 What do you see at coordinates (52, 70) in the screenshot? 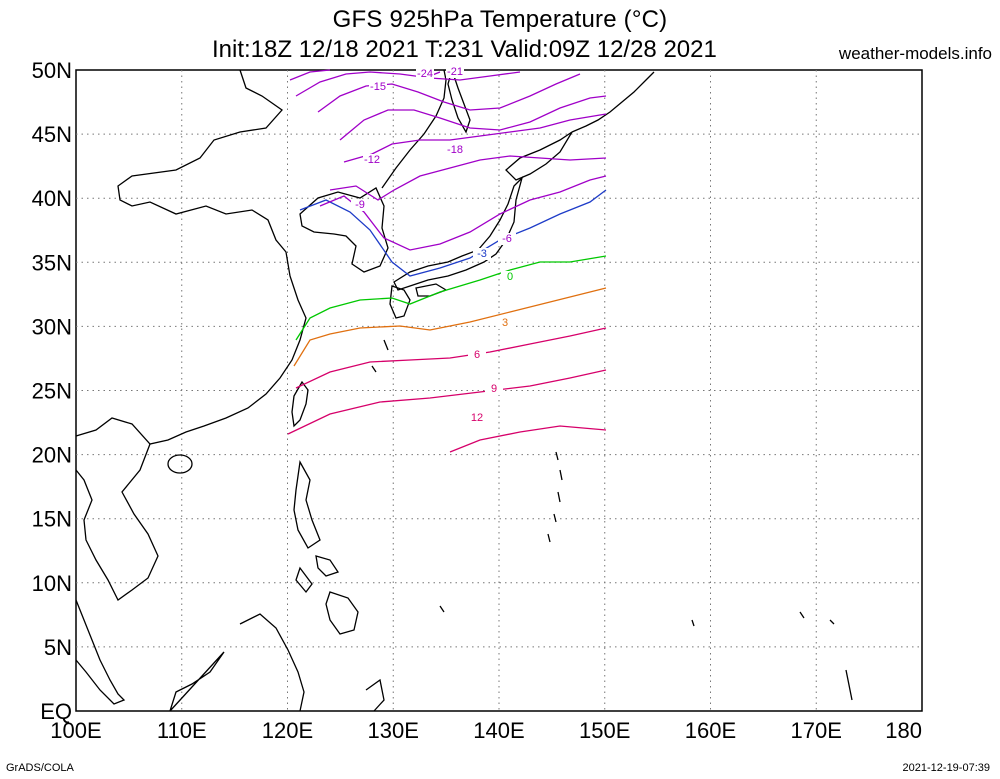
I see `lat-label: 50N` at bounding box center [52, 70].